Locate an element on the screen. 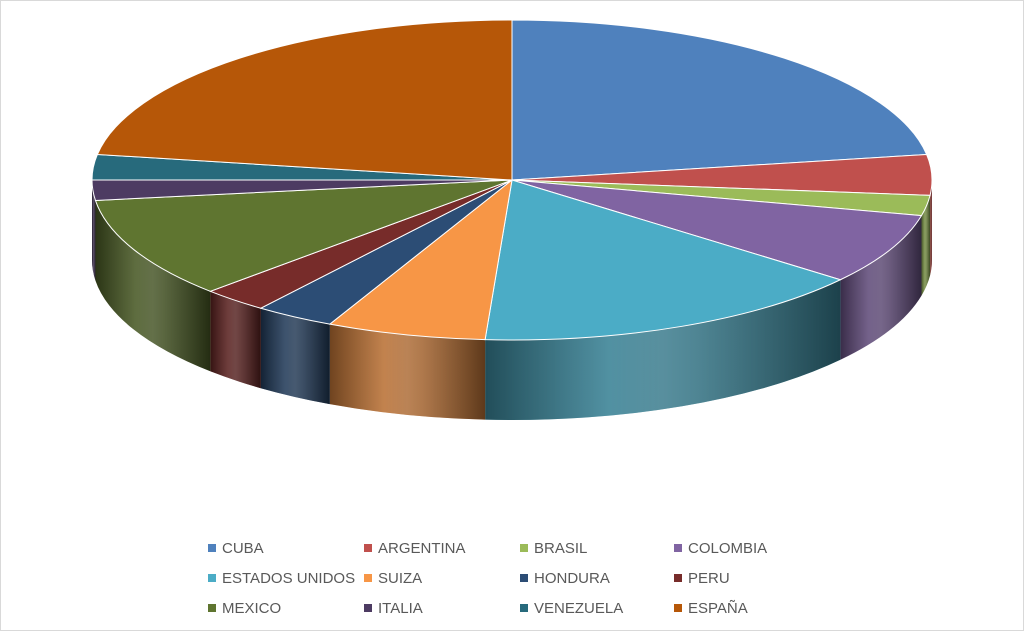  pie-slice-suiza is located at coordinates (420, 259).